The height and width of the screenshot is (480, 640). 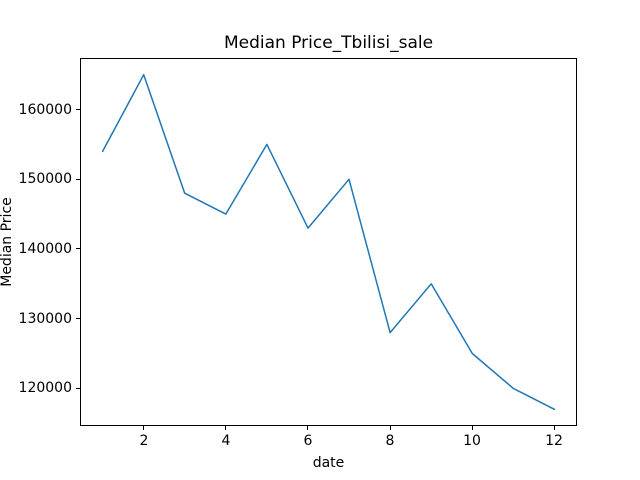 I want to click on y-tick-label: 160000, so click(x=45, y=110).